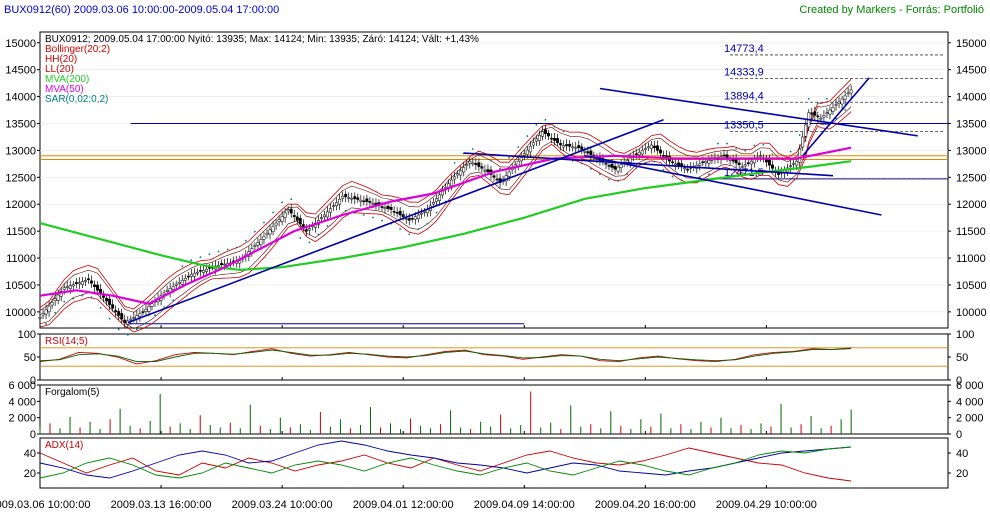 The height and width of the screenshot is (522, 990). I want to click on y-tick-label-left: 12500, so click(20, 178).